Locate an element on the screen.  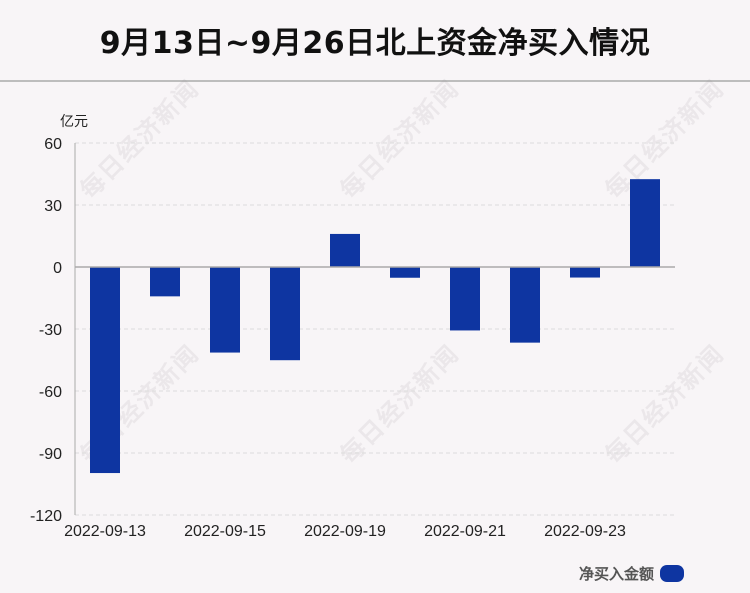
legend-label: 净买入金额 is located at coordinates (616, 574).